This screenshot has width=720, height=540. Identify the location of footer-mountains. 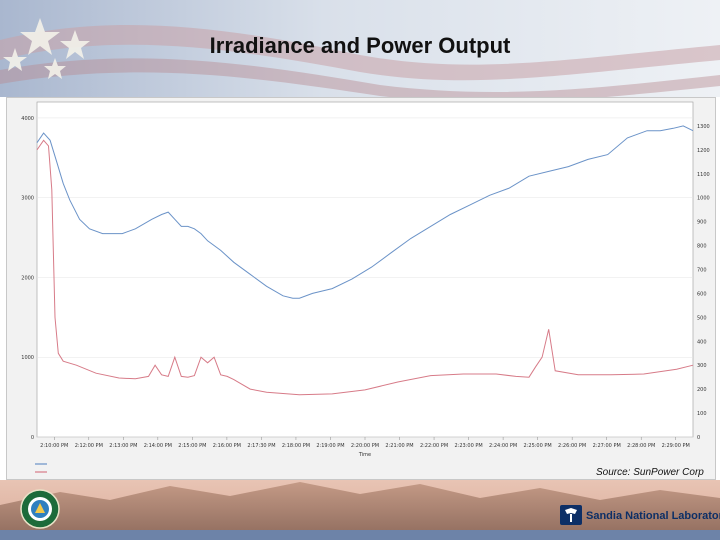
(360, 511).